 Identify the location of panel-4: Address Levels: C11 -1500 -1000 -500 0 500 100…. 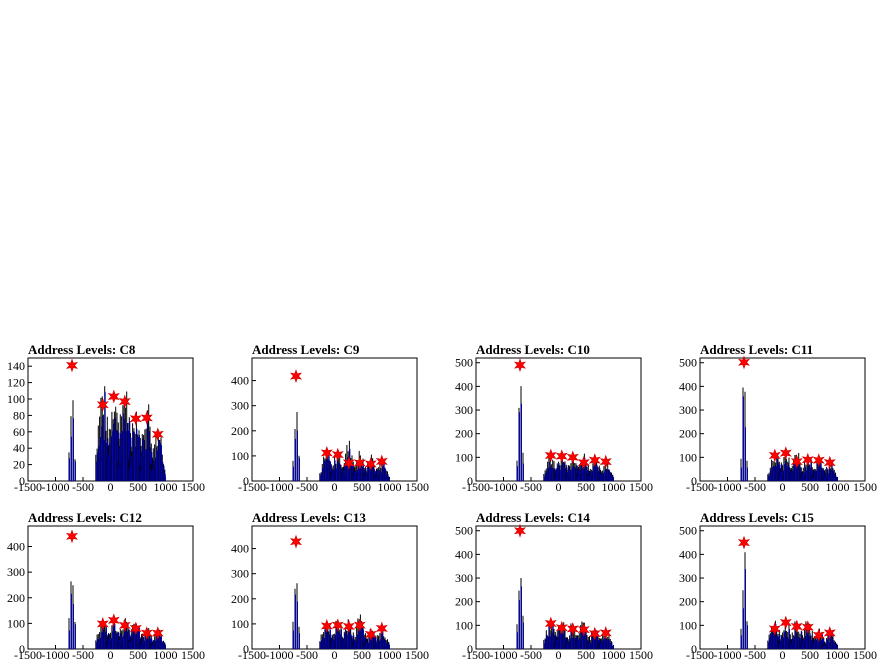
(778, 418).